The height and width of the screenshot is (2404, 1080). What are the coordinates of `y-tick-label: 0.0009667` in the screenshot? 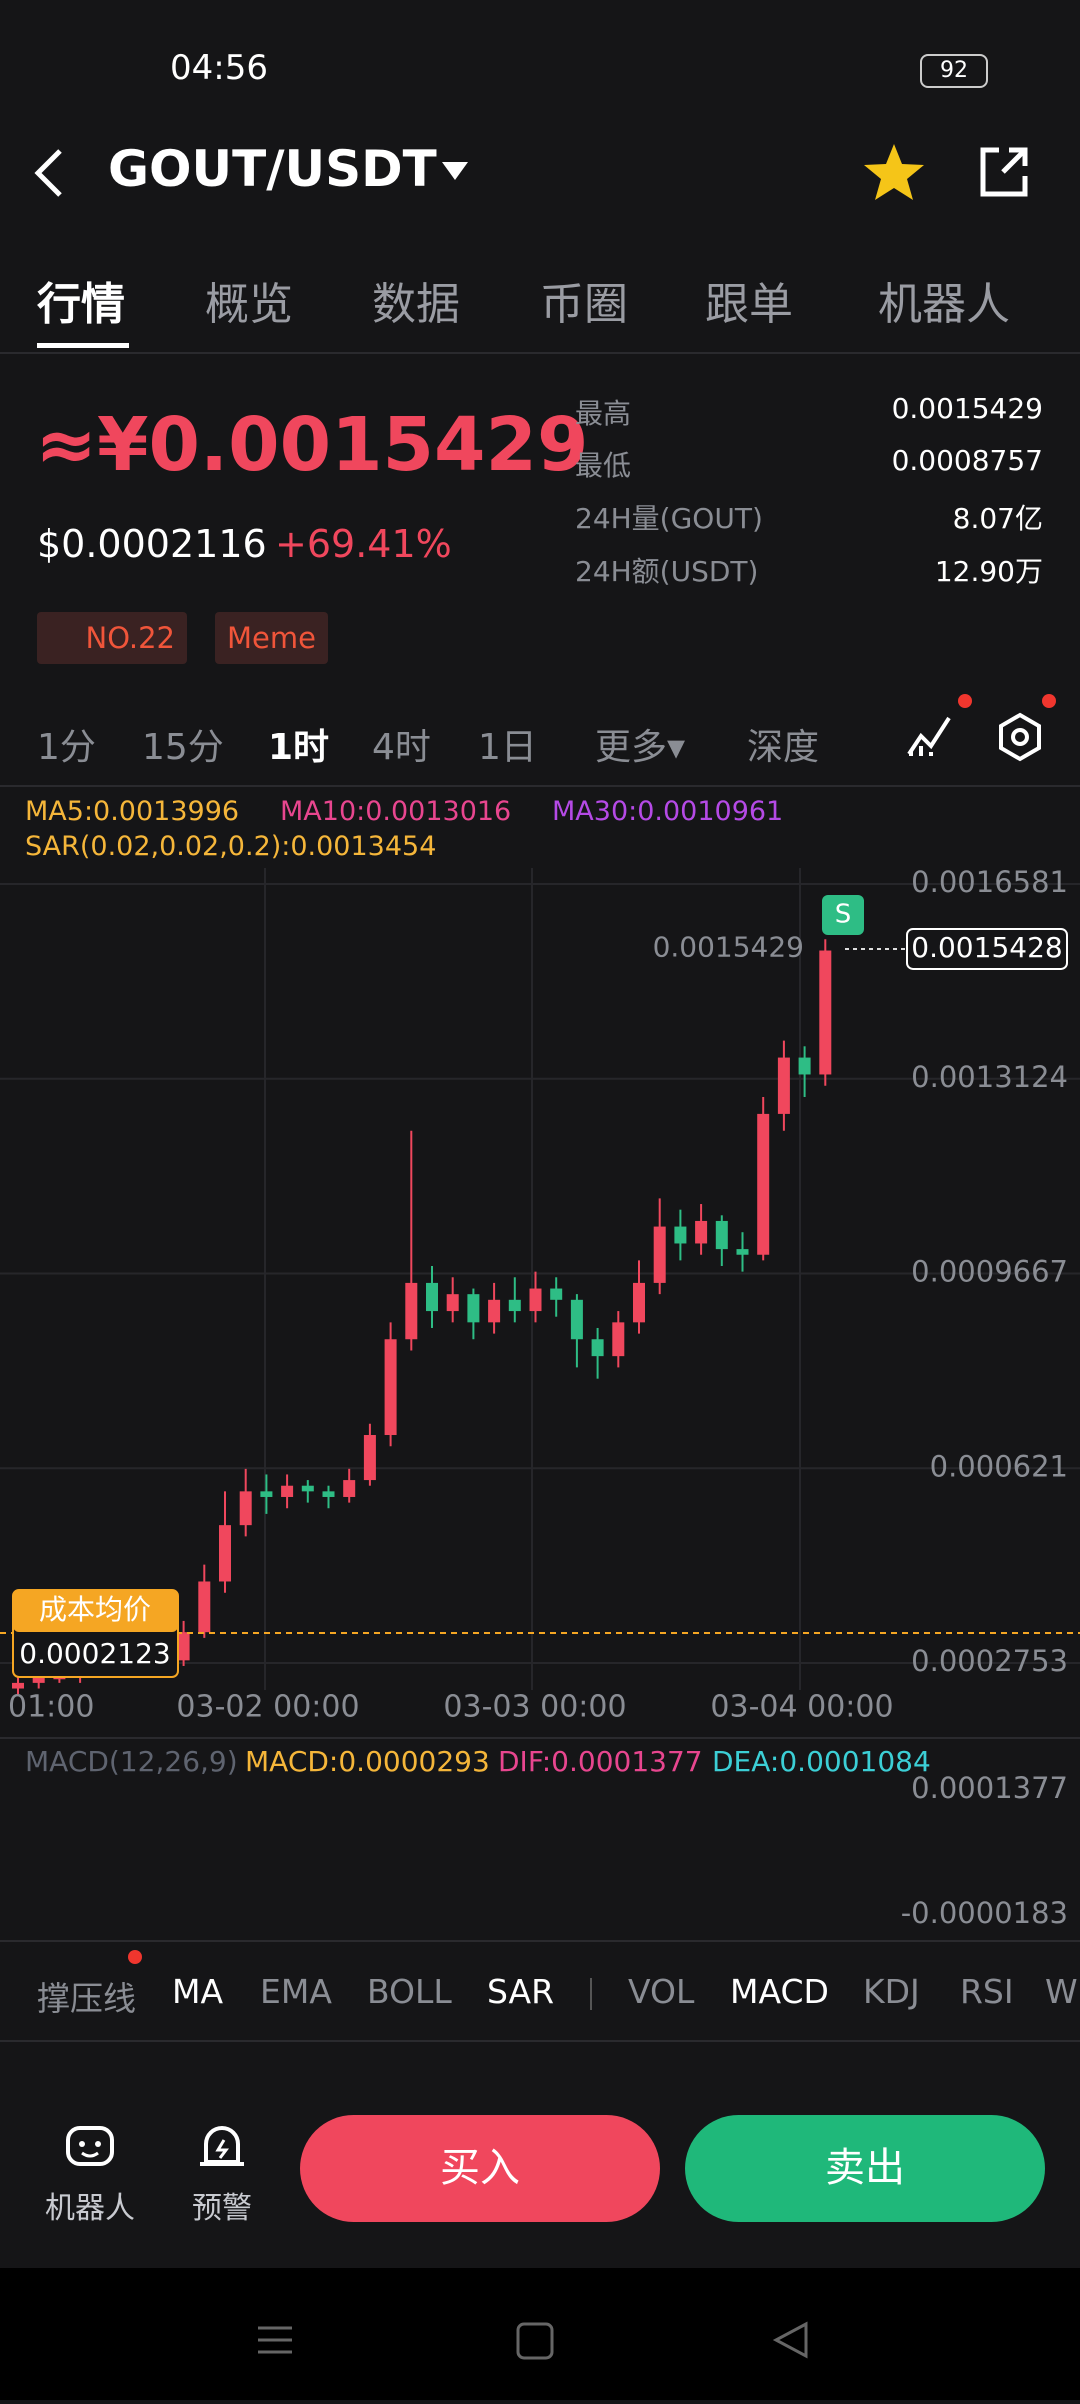 It's located at (989, 1272).